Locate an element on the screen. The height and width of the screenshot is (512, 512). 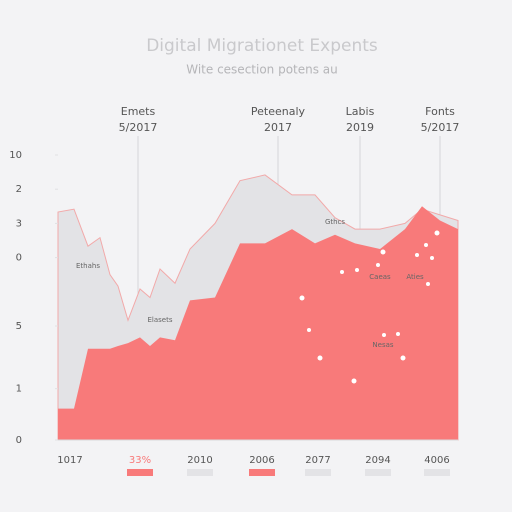
y-tick-label: 3 is located at coordinates (19, 223).